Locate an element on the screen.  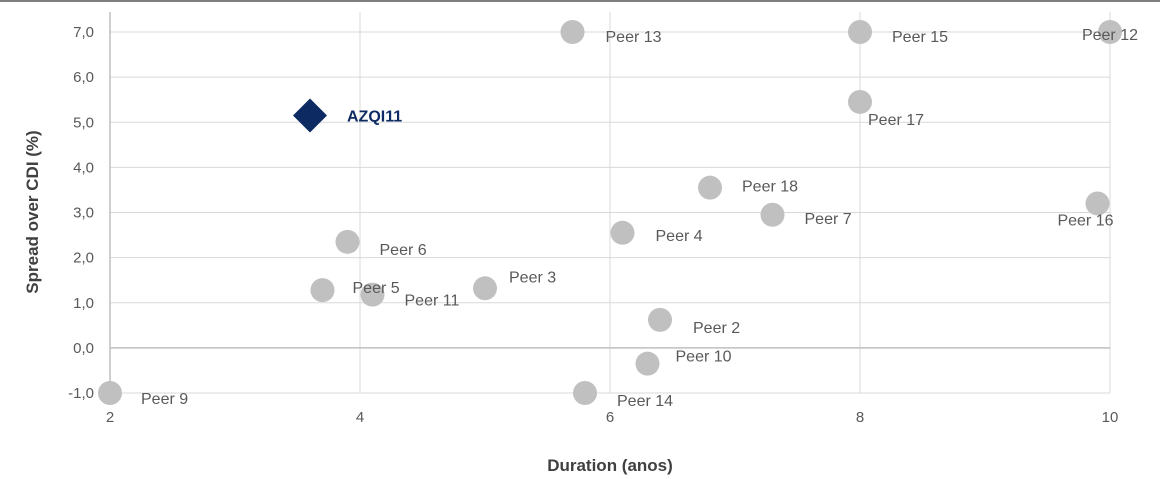
x-tick-label: 2 is located at coordinates (110, 417).